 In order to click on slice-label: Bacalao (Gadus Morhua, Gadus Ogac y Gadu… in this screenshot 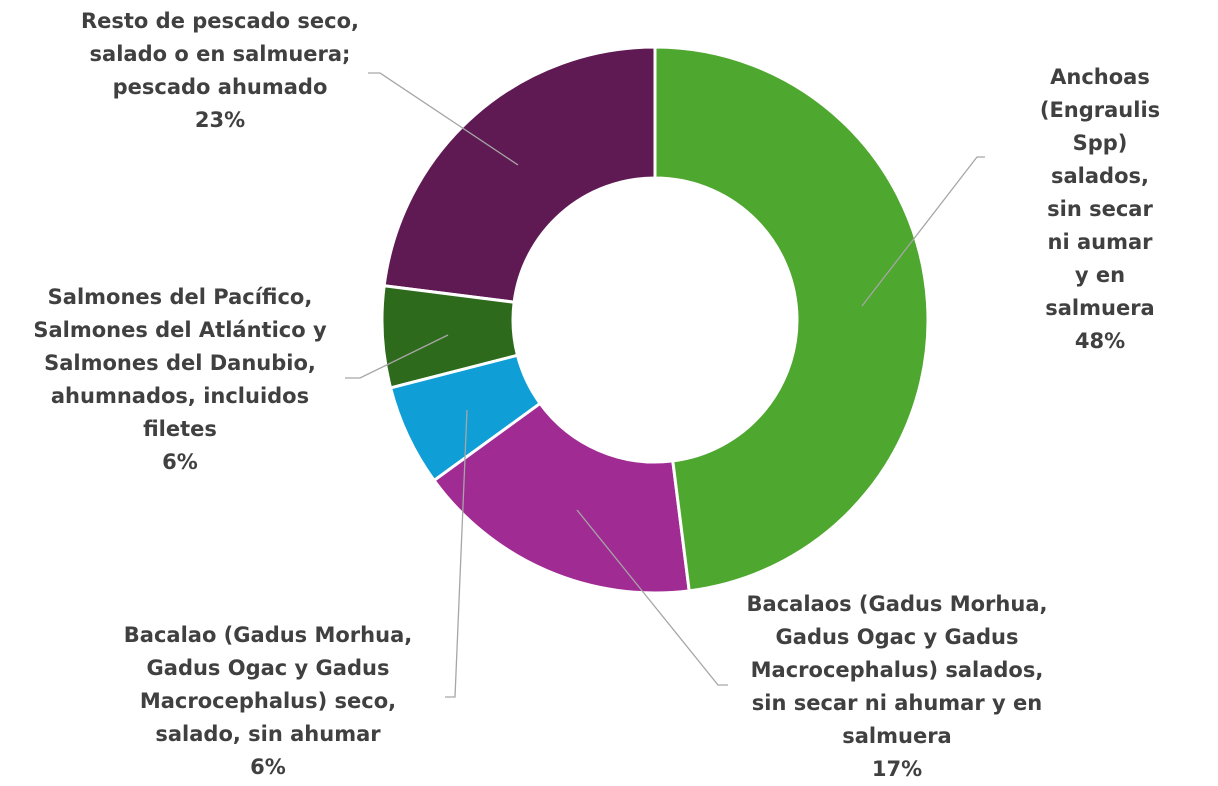, I will do `click(268, 701)`.